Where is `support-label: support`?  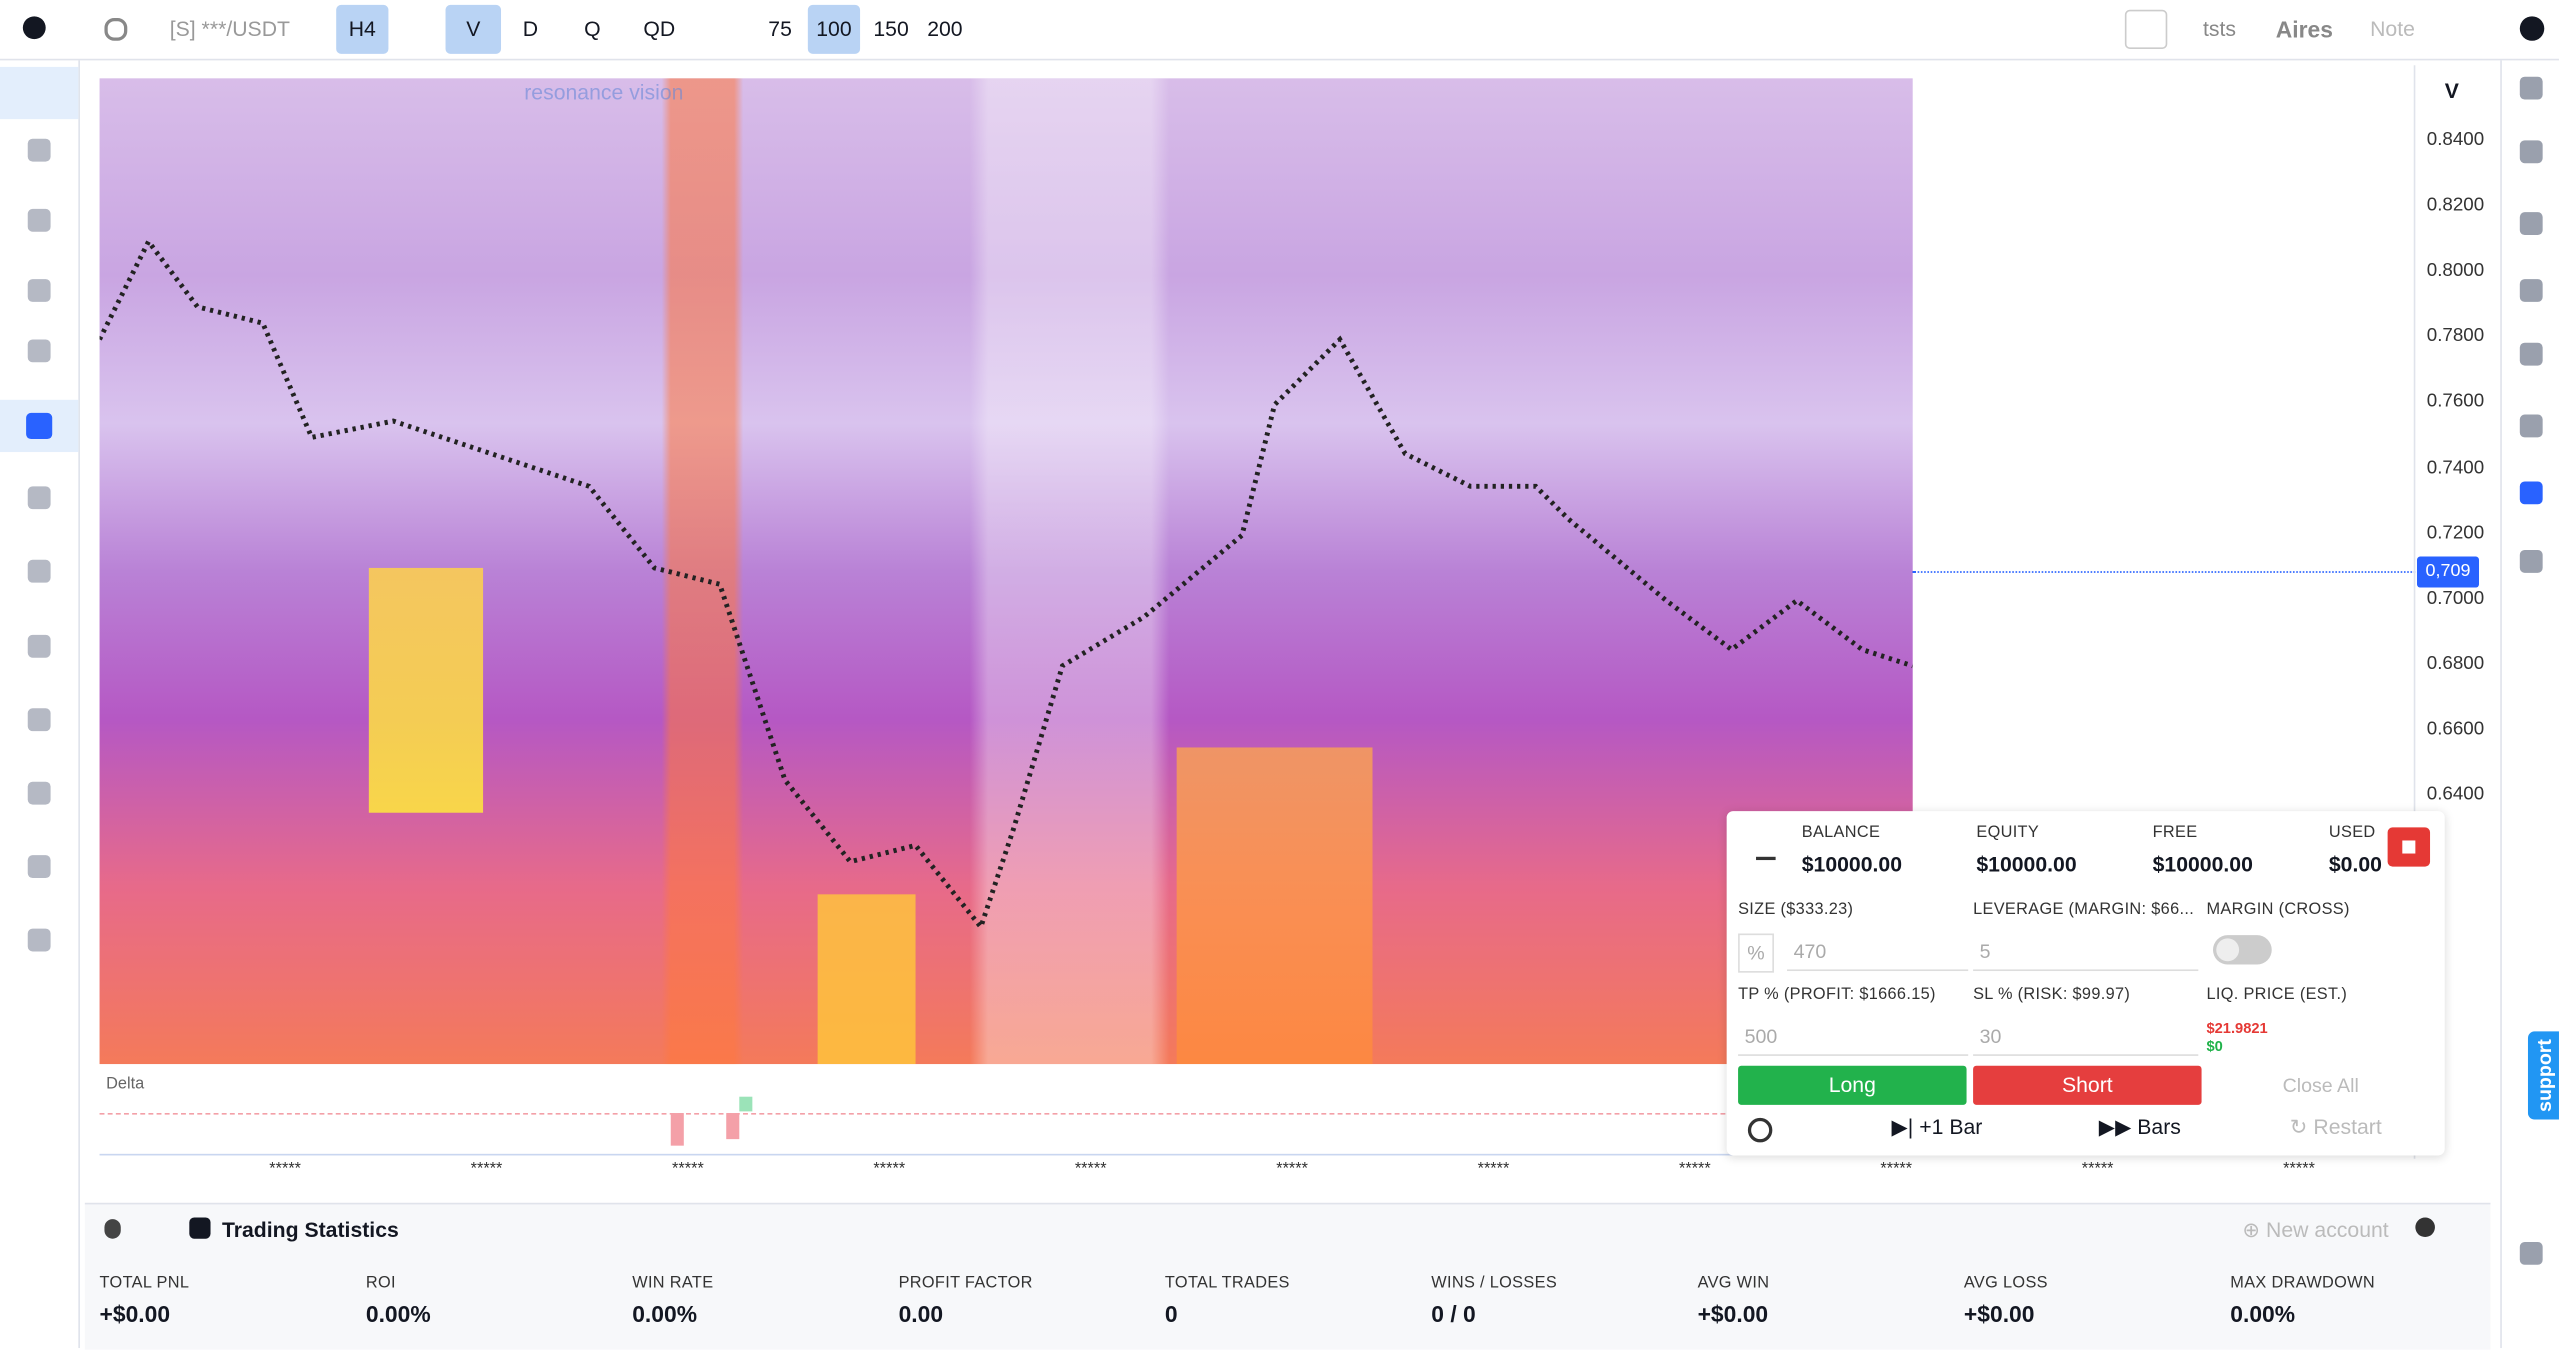 support-label: support is located at coordinates (2544, 1075).